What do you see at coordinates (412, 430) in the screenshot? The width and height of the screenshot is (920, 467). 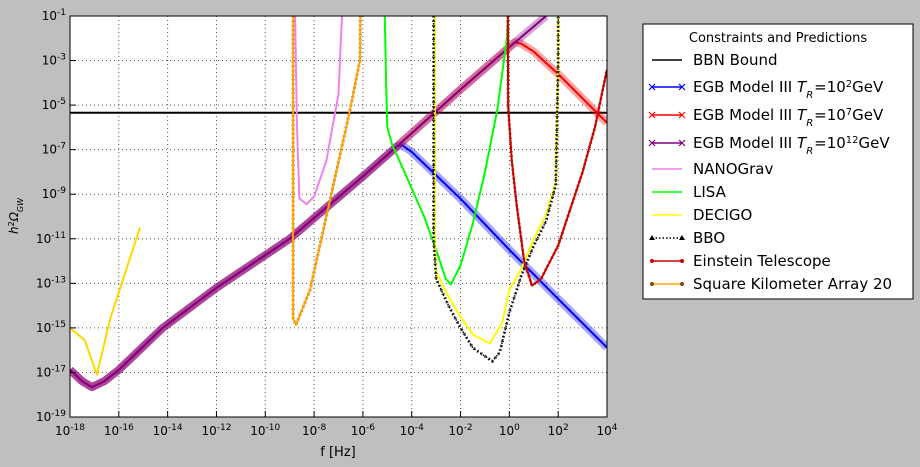 I see `x-tick-label: 10-4` at bounding box center [412, 430].